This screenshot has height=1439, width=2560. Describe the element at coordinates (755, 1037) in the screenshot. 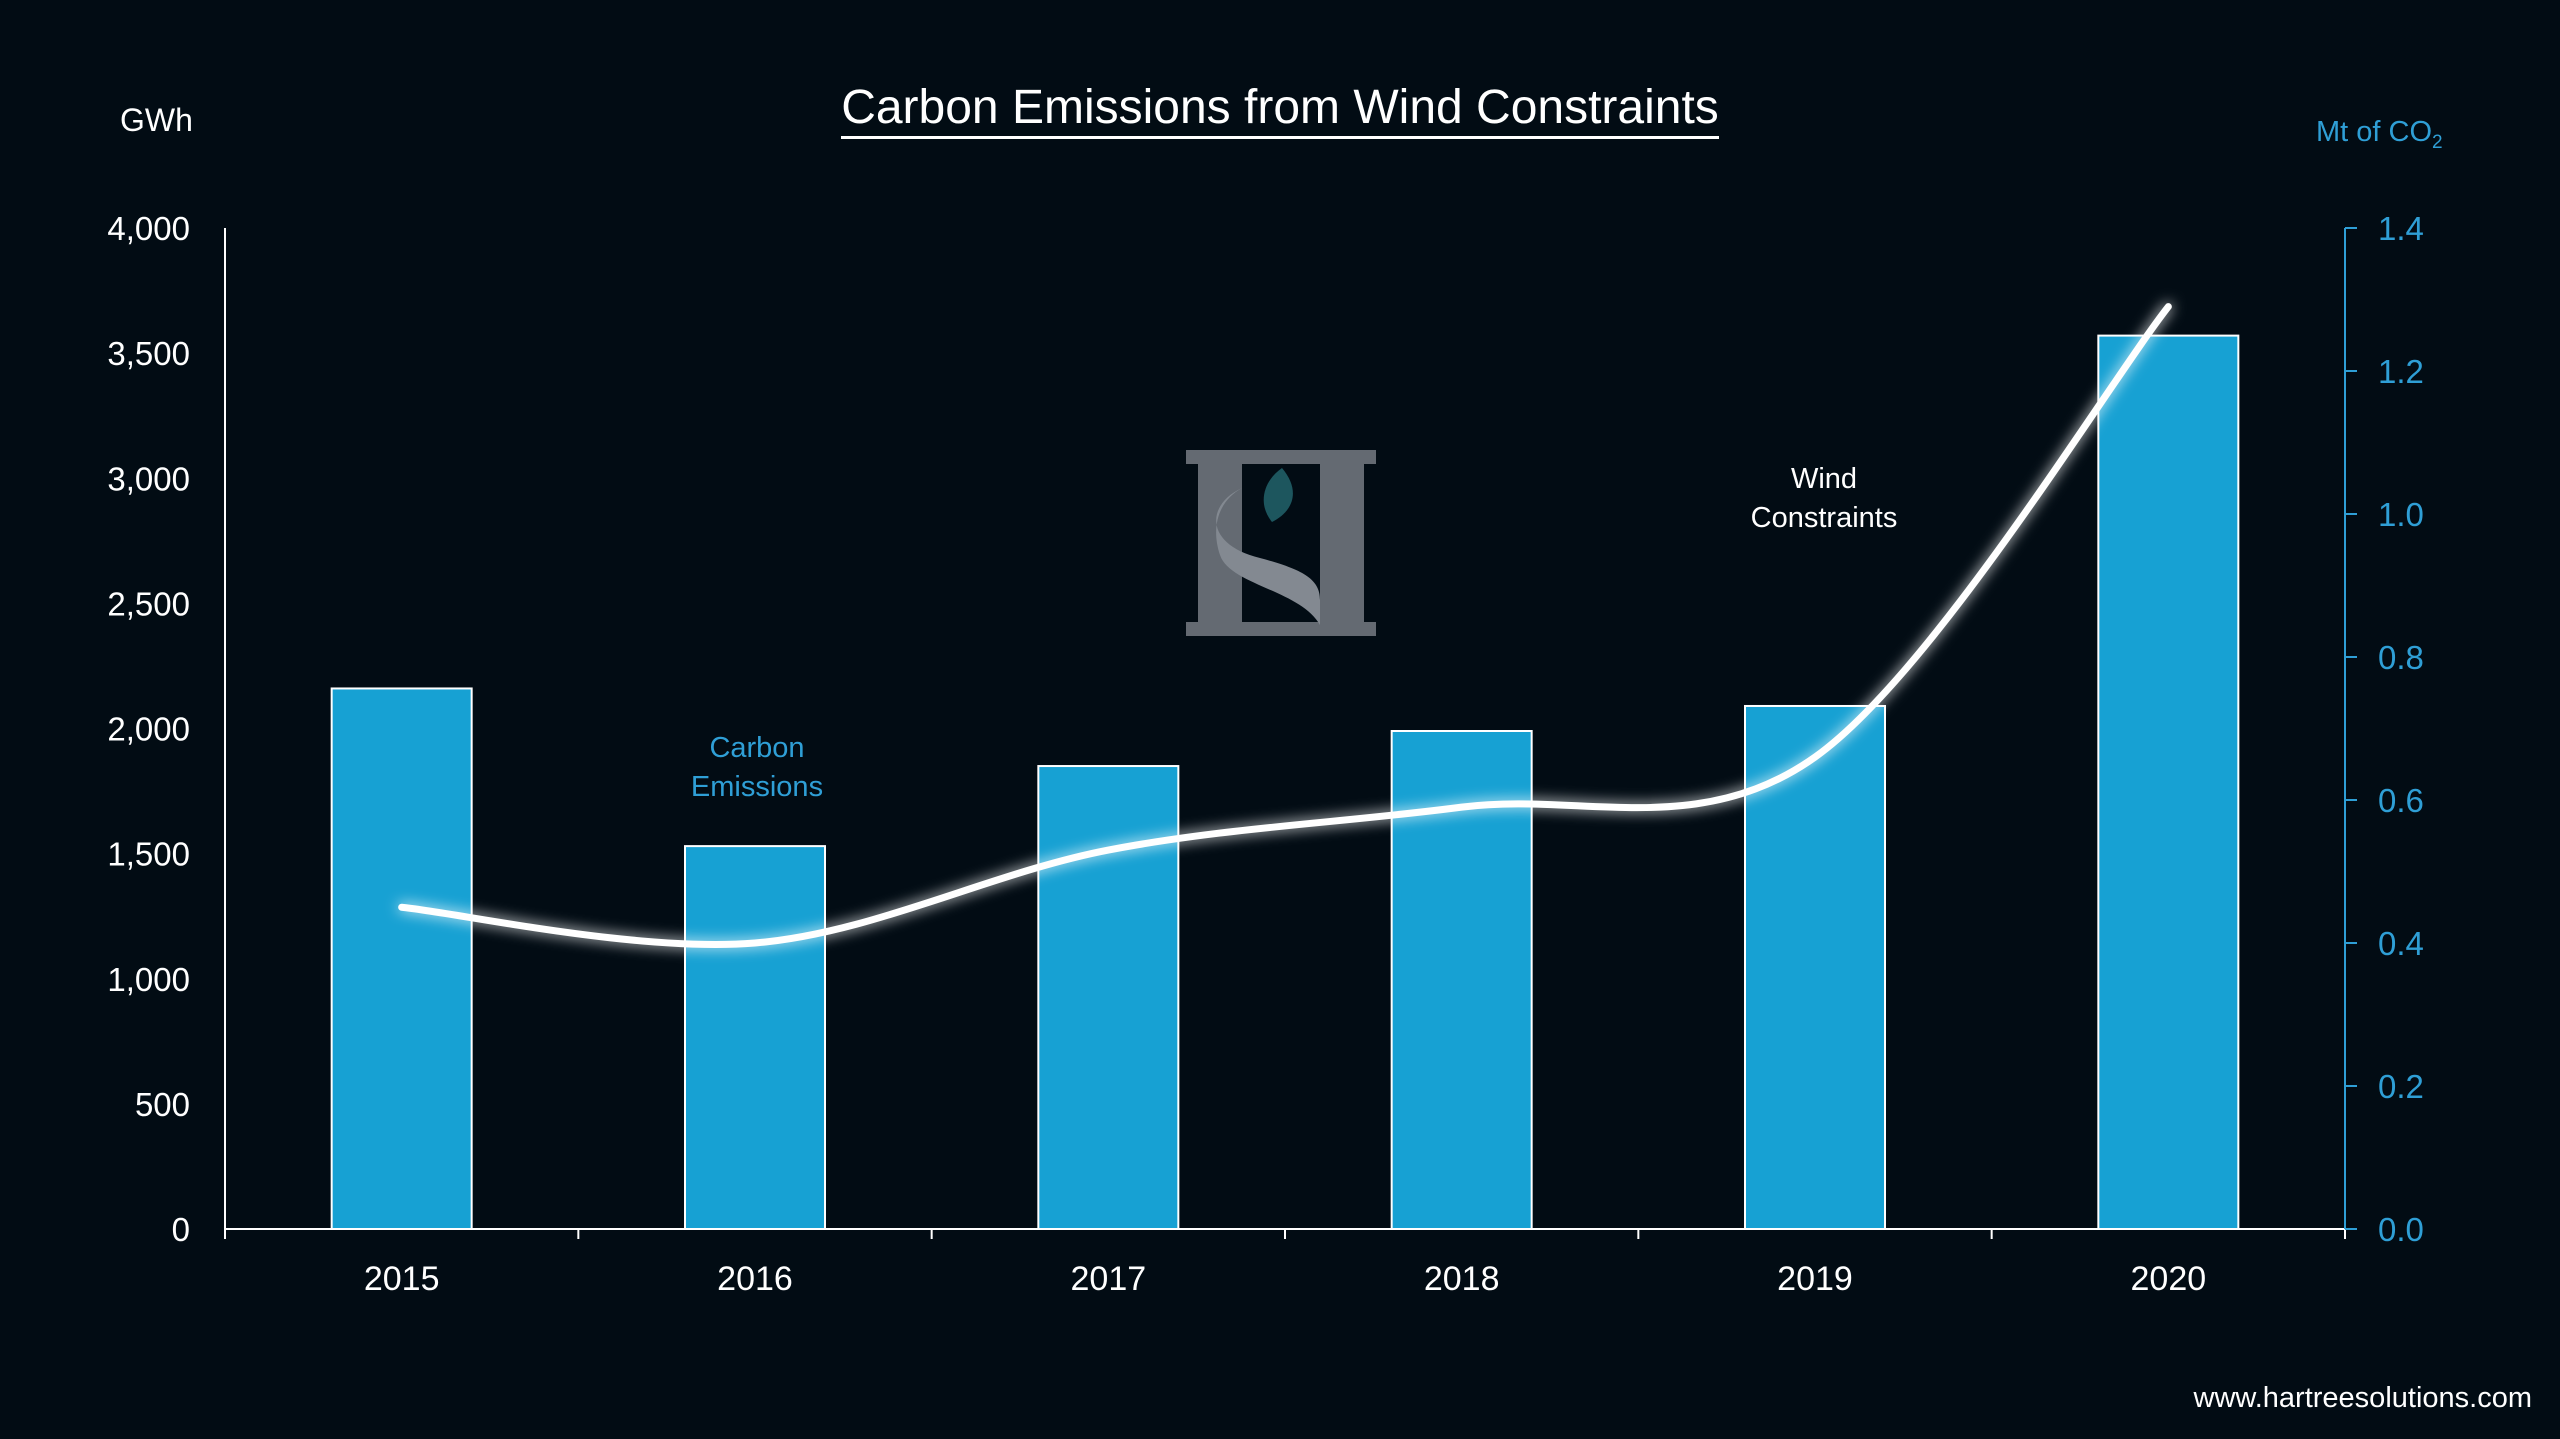

I see `bar-2016` at that location.